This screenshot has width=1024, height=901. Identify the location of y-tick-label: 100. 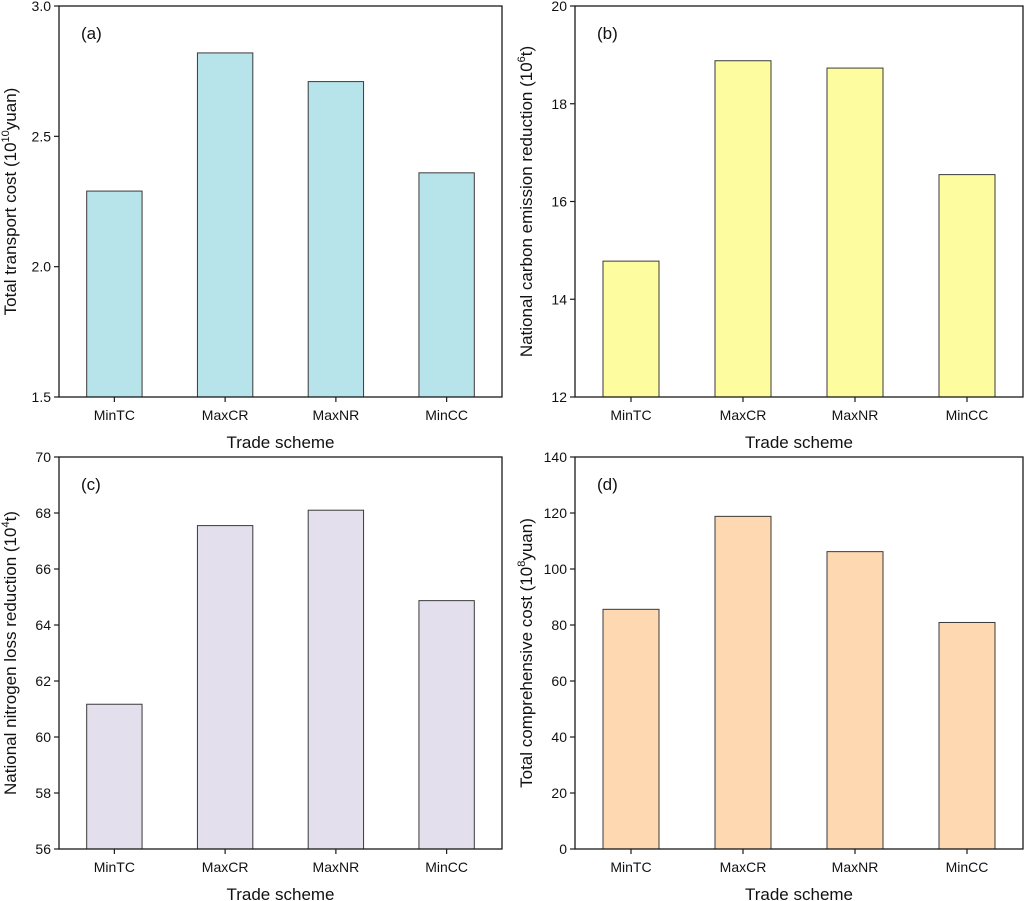
(556, 569).